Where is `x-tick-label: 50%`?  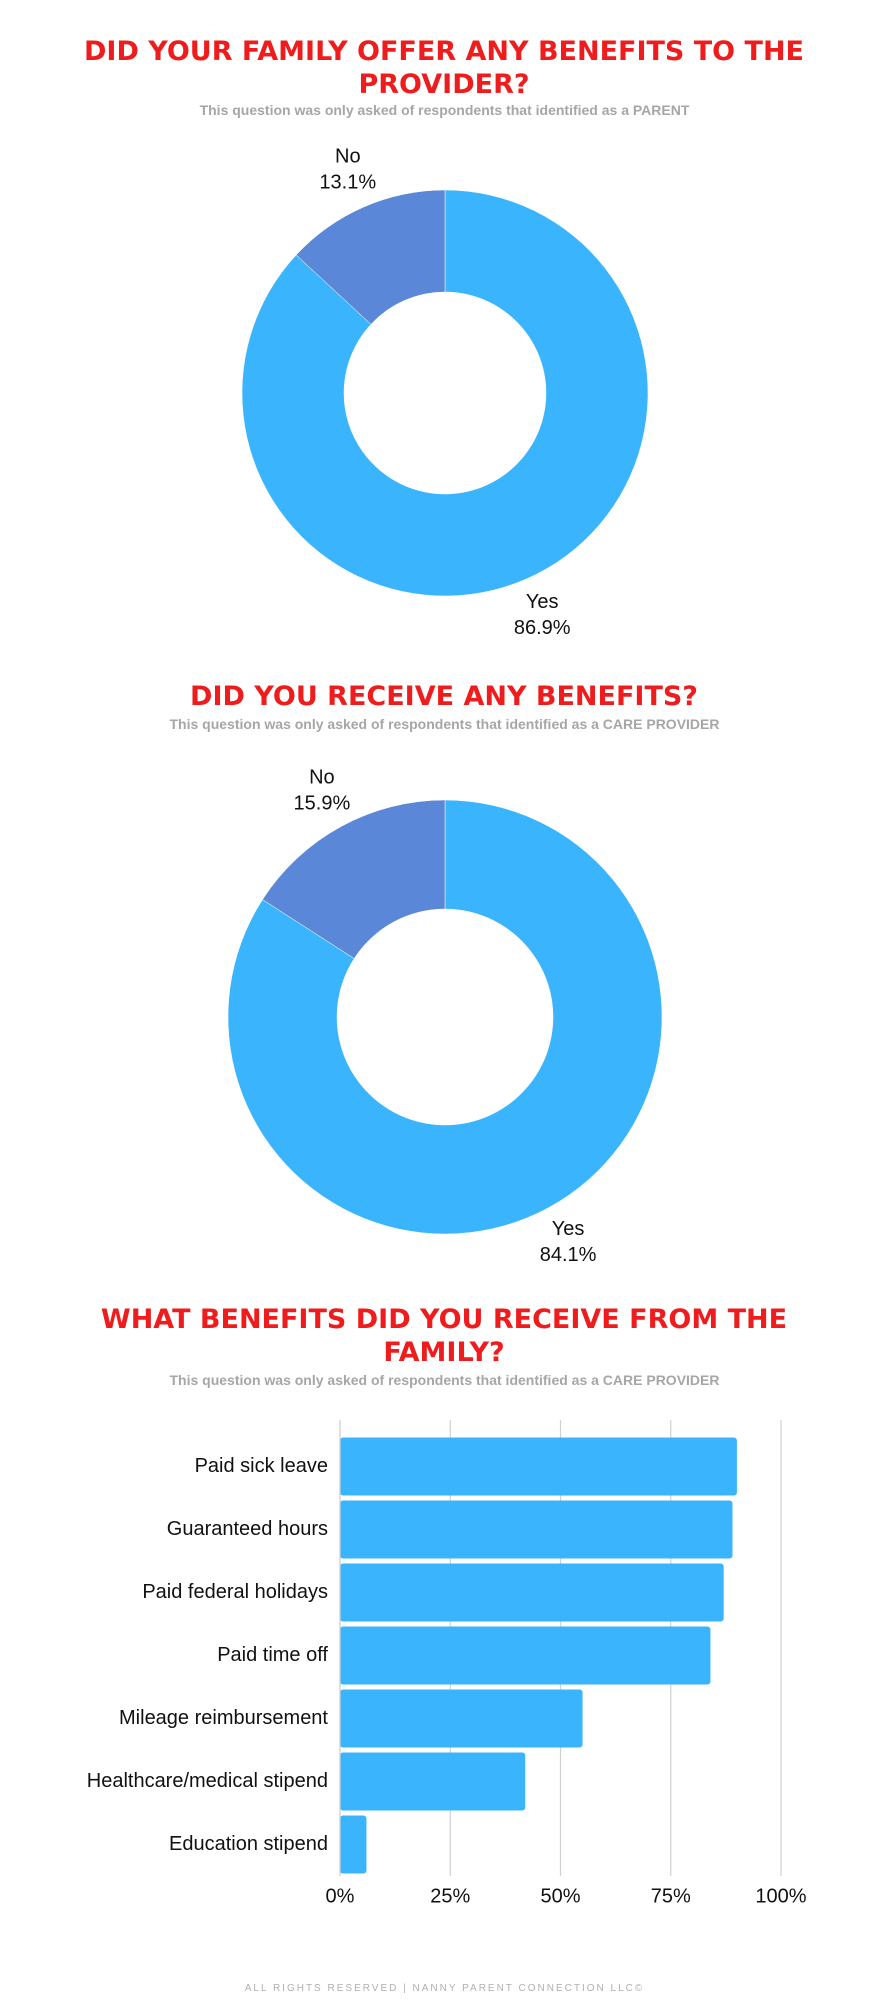
x-tick-label: 50% is located at coordinates (560, 1896).